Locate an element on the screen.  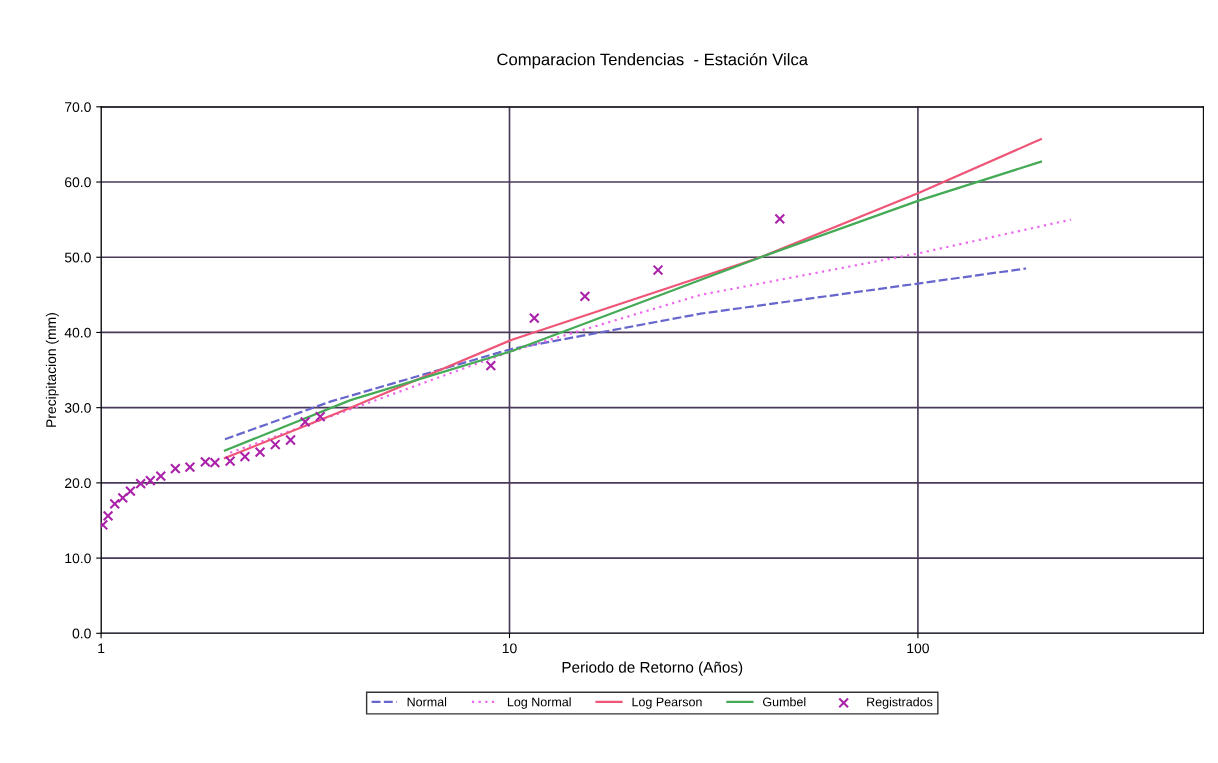
y-tick-label: 40.0 is located at coordinates (77, 332).